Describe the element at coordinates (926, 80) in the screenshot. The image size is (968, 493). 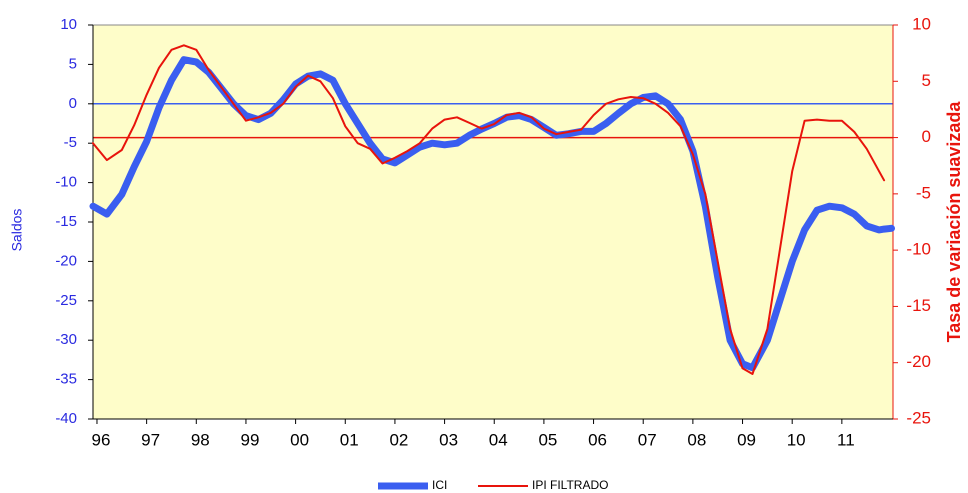
I see `y2-tick-label: 5` at that location.